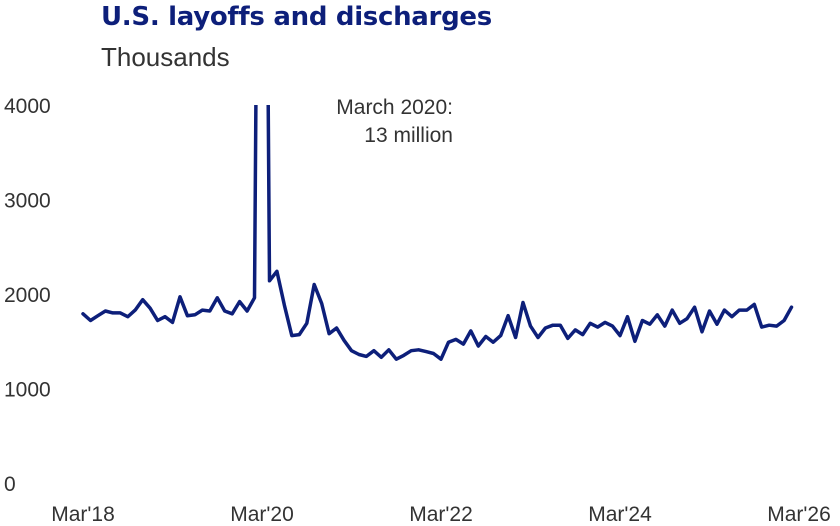 The width and height of the screenshot is (840, 526). What do you see at coordinates (27, 390) in the screenshot?
I see `y-tick-label: 1000` at bounding box center [27, 390].